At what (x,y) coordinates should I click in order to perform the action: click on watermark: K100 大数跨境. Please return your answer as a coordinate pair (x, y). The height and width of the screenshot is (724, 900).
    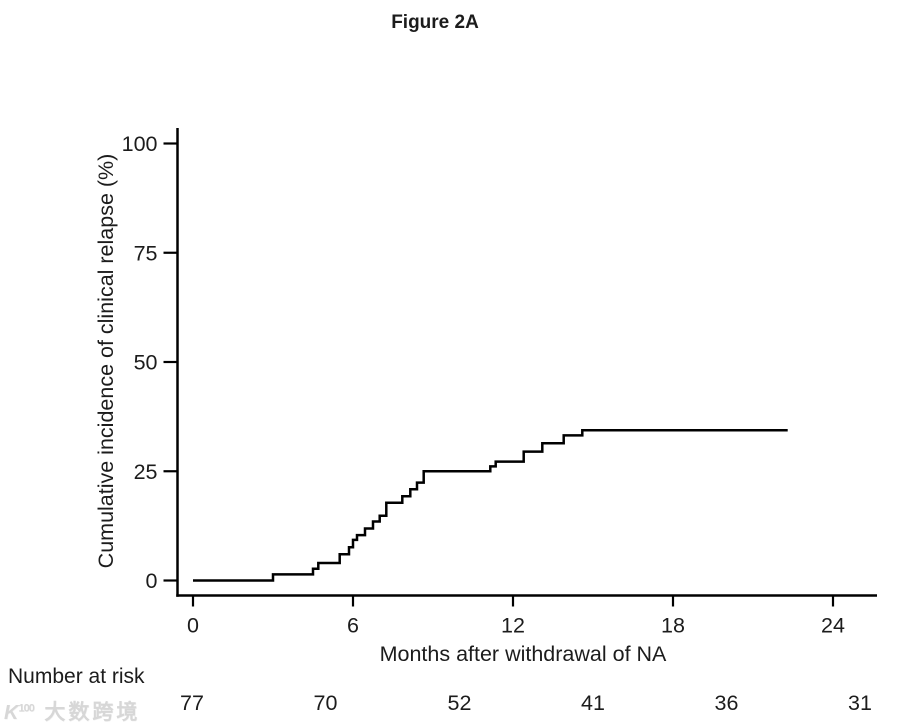
    Looking at the image, I should click on (72, 710).